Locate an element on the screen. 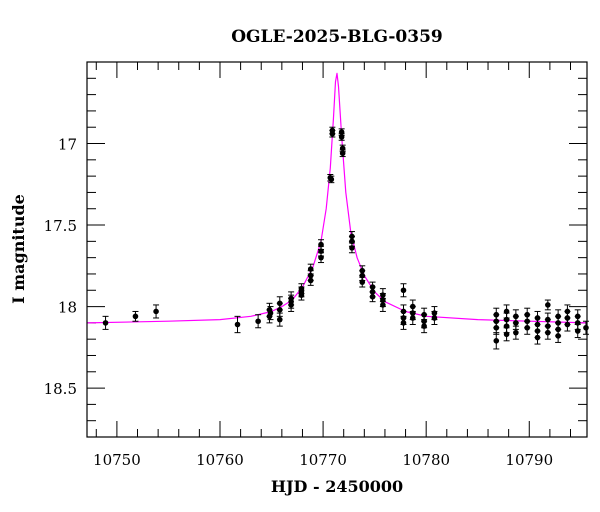 This screenshot has height=512, width=600. y-tick-label: 18.5 is located at coordinates (60, 389).